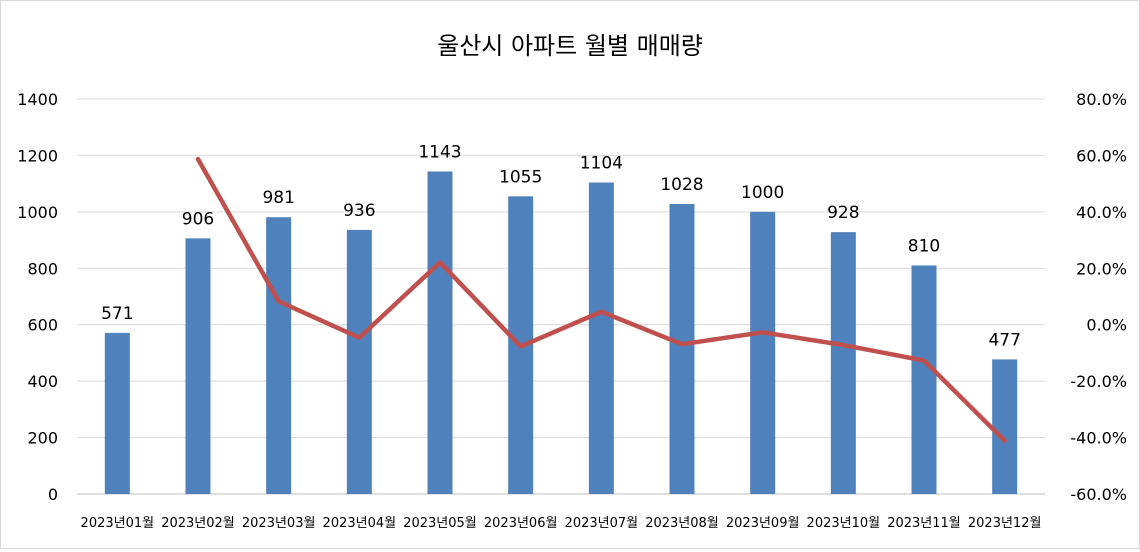 The width and height of the screenshot is (1140, 552). I want to click on x-tick-label: 2023년11월, so click(924, 523).